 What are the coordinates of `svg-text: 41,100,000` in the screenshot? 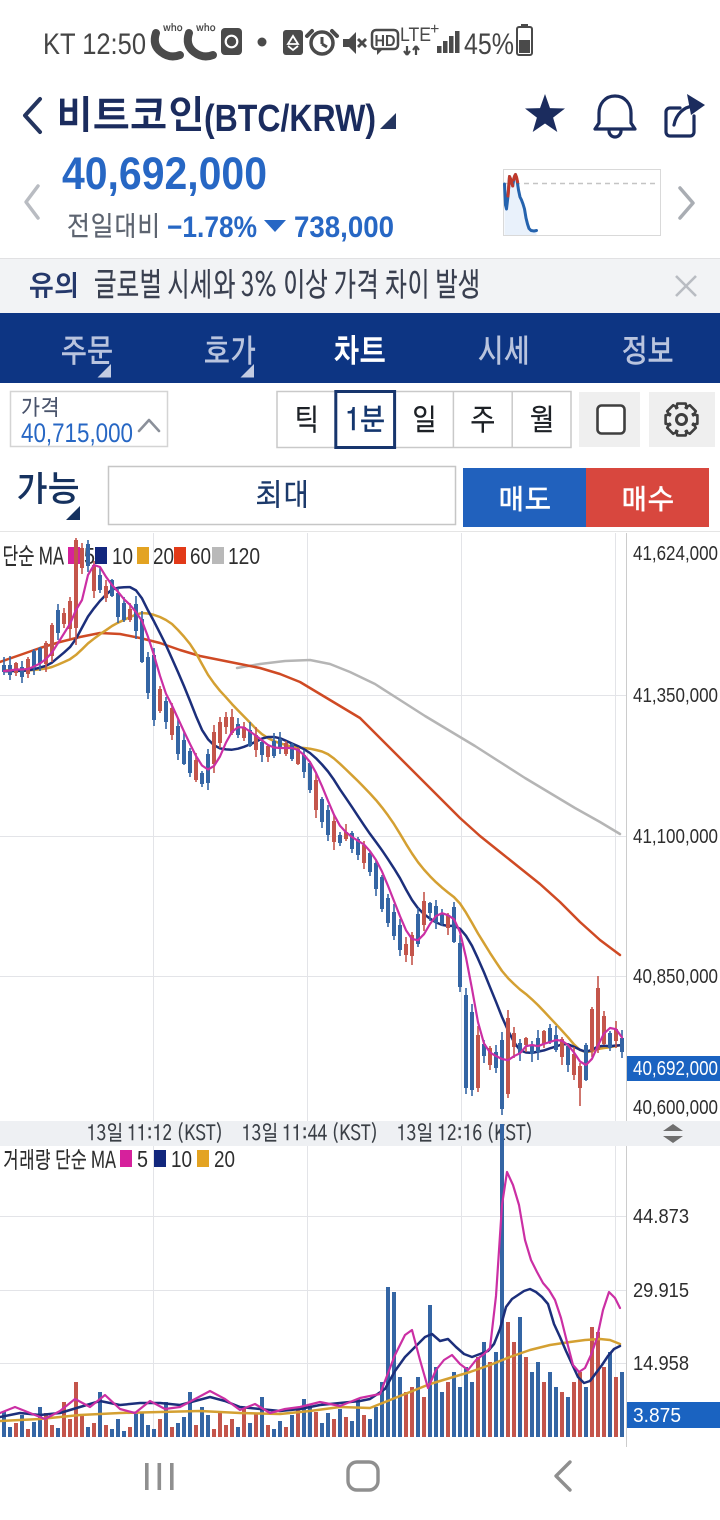 It's located at (675, 836).